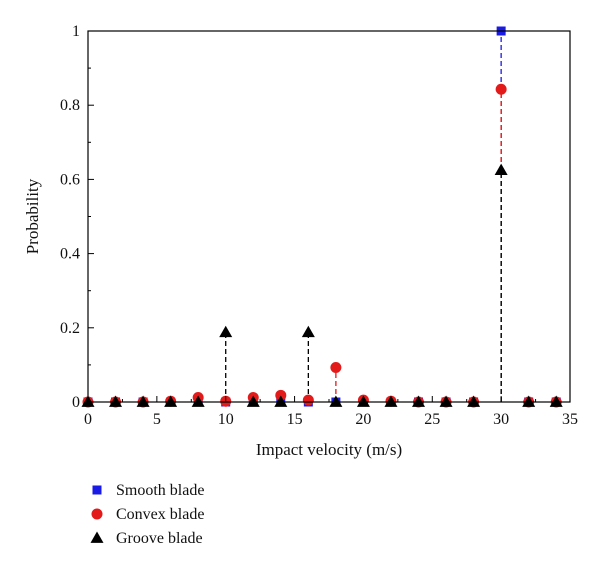  What do you see at coordinates (295, 419) in the screenshot?
I see `x-tick-label: 15` at bounding box center [295, 419].